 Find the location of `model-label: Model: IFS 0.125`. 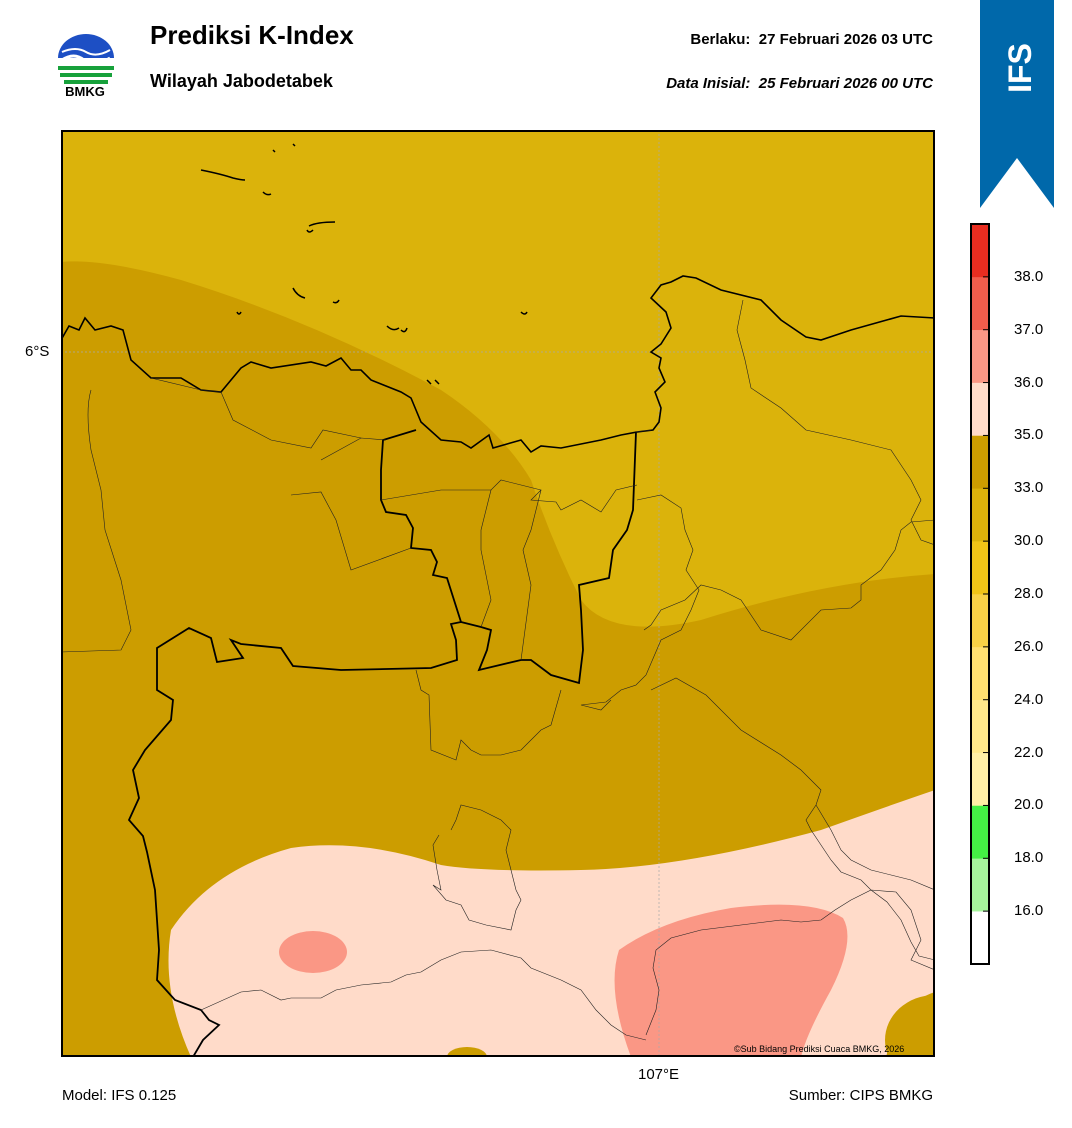

model-label: Model: IFS 0.125 is located at coordinates (119, 1095).